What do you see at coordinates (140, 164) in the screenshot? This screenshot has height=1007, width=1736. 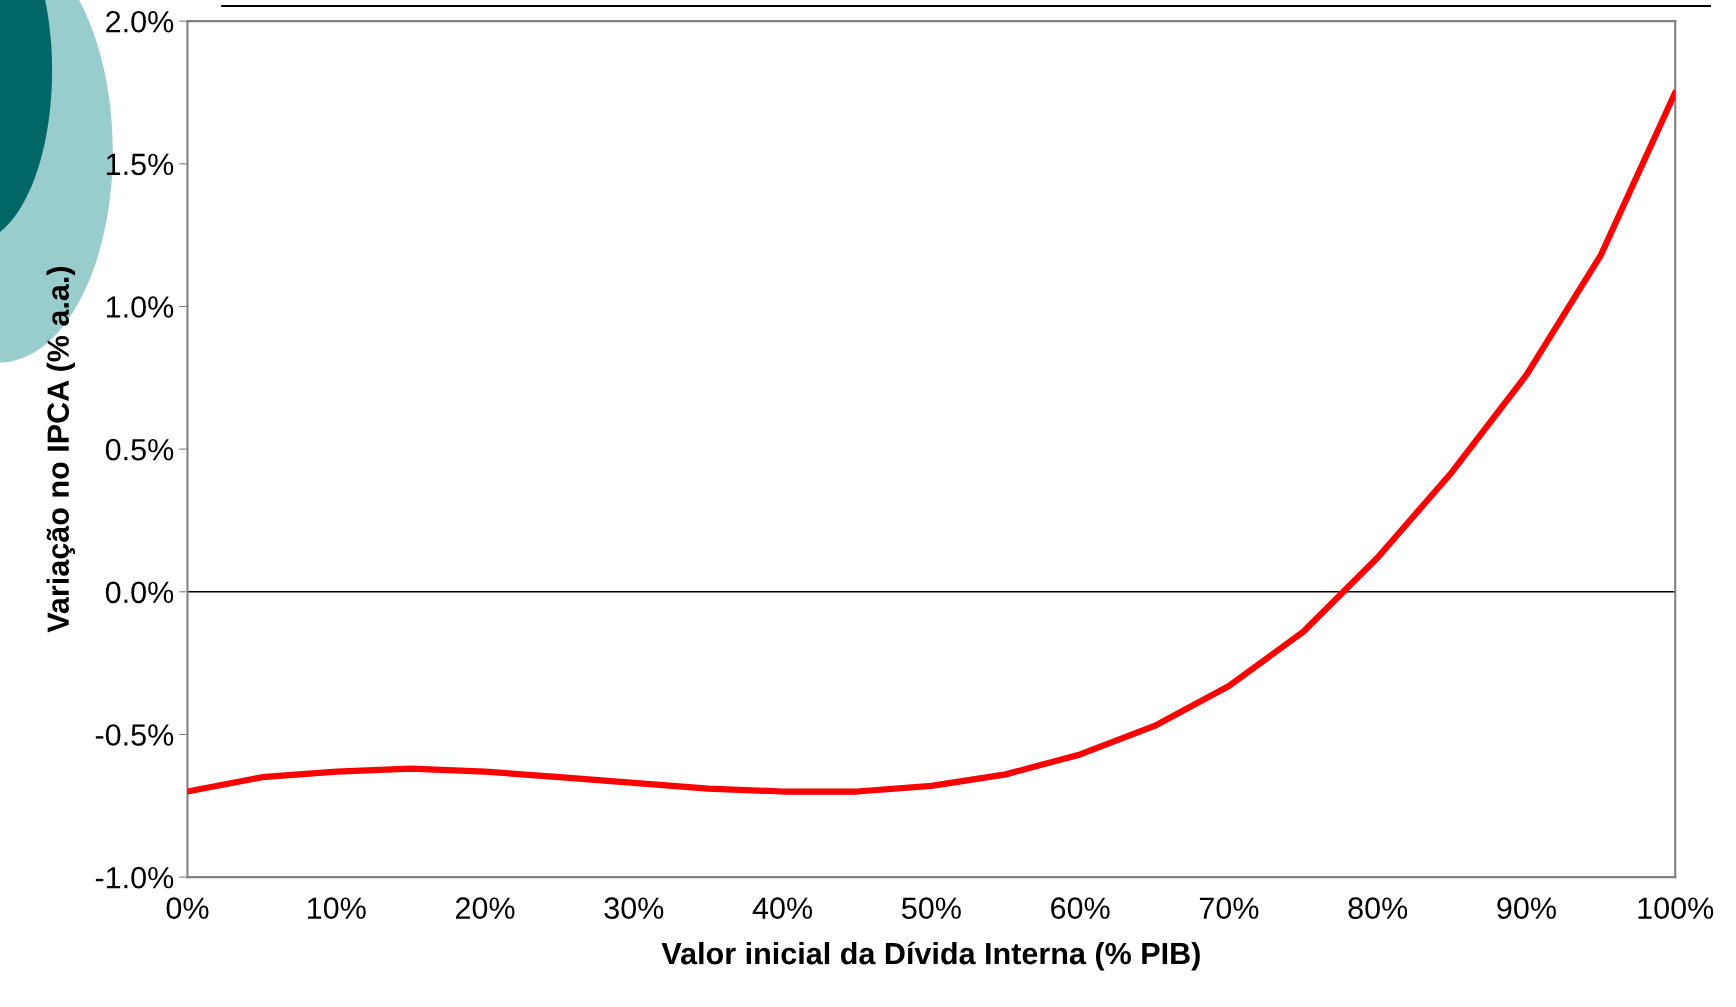 I see `y-tick-label: 1.5%` at bounding box center [140, 164].